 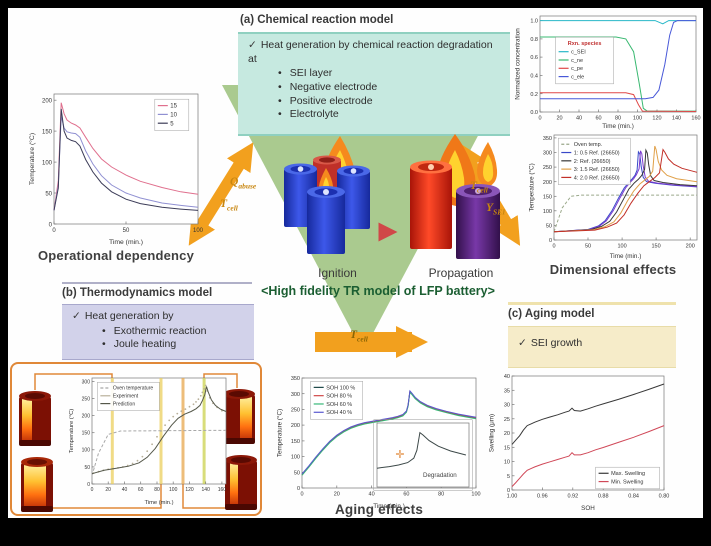 What do you see at coordinates (124, 404) in the screenshot?
I see `svg-text: Prediction` at bounding box center [124, 404].